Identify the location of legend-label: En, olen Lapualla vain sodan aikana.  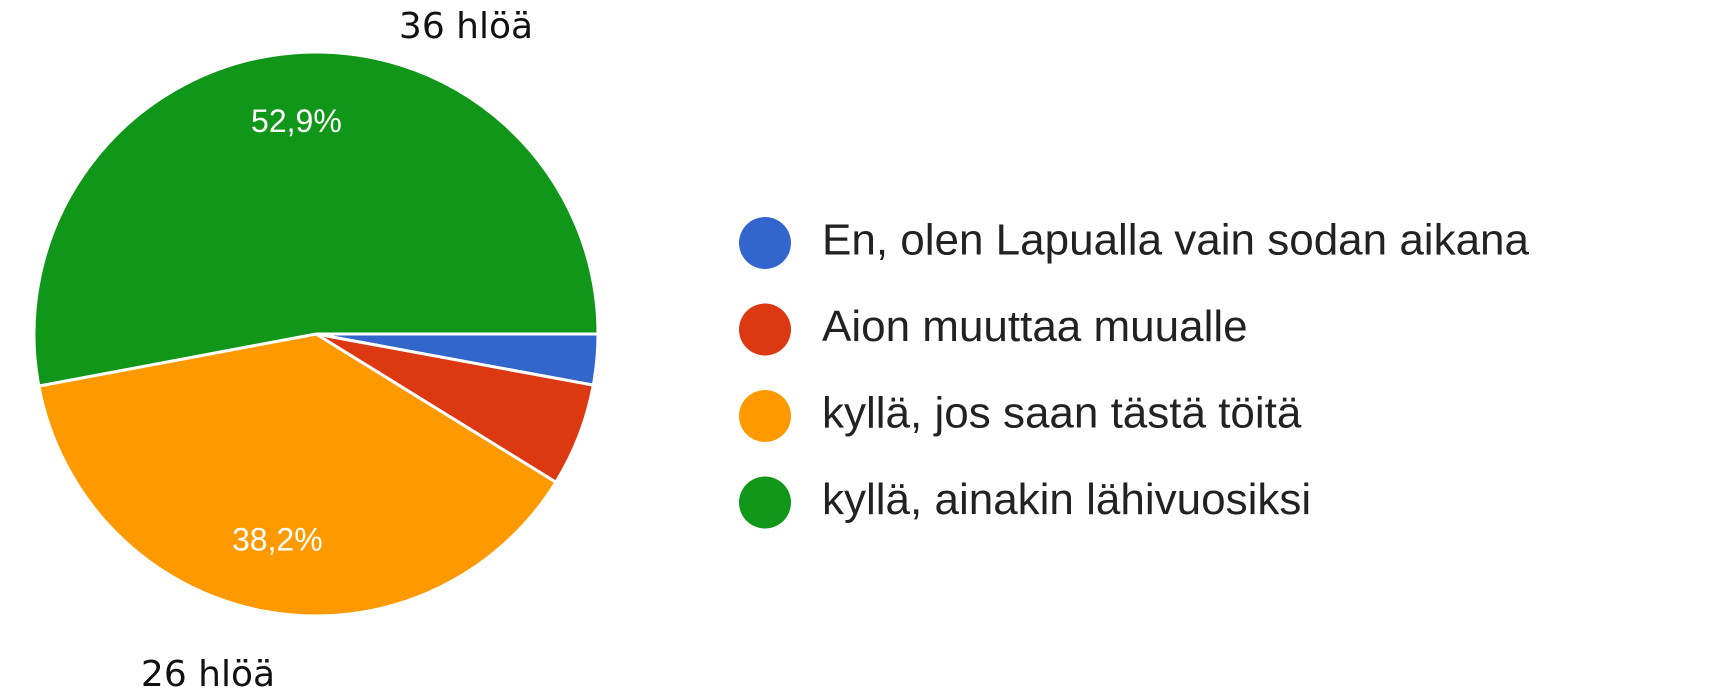
(1176, 240).